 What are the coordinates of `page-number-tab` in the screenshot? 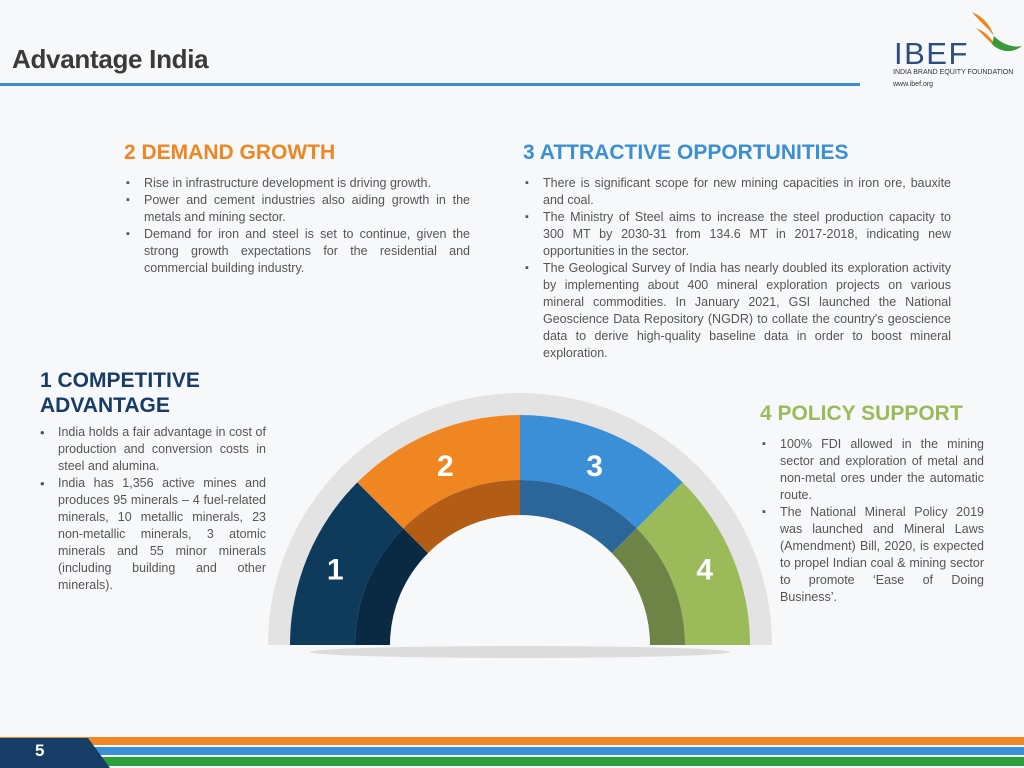 It's located at (55, 753).